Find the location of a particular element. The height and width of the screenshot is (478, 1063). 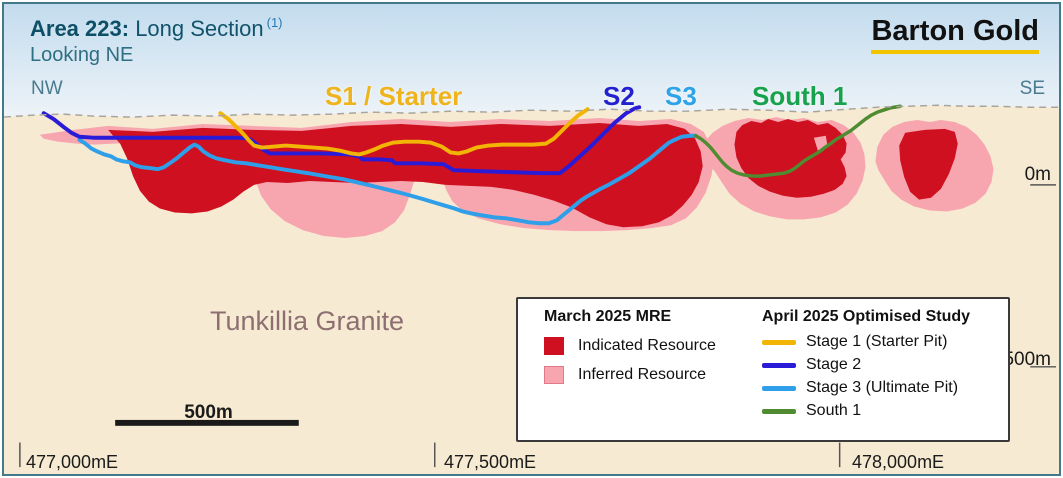

stage2-pit-line is located at coordinates (341, 140).